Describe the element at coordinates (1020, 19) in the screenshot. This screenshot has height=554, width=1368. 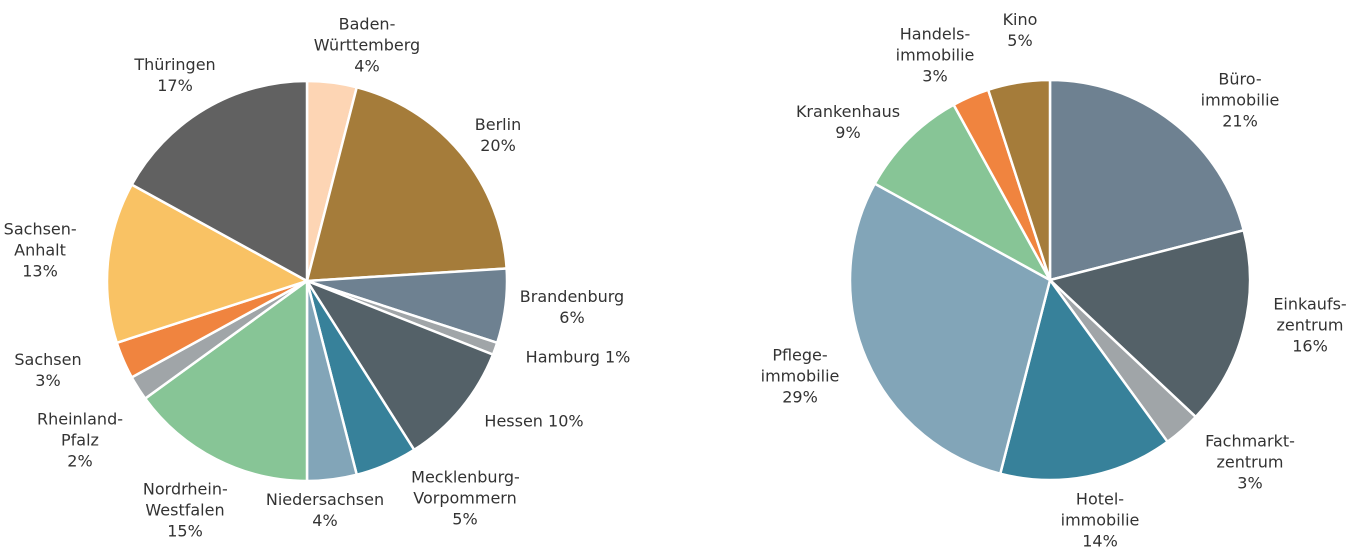
I see `category-name: Kino` at that location.